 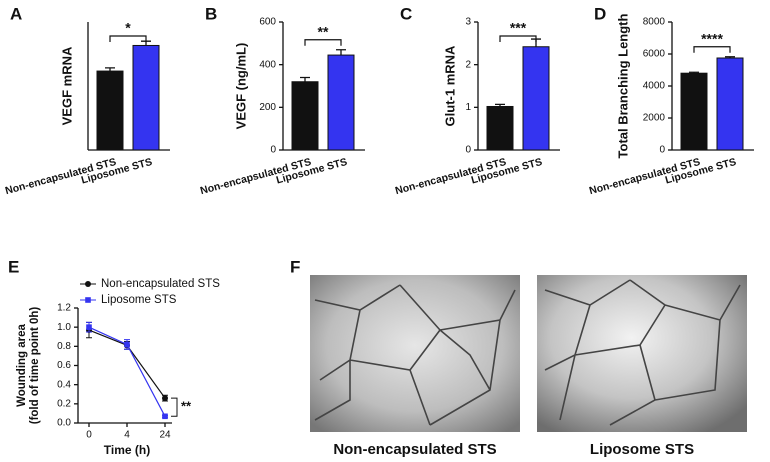 What do you see at coordinates (64, 423) in the screenshot?
I see `y-tick-label: 0.0` at bounding box center [64, 423].